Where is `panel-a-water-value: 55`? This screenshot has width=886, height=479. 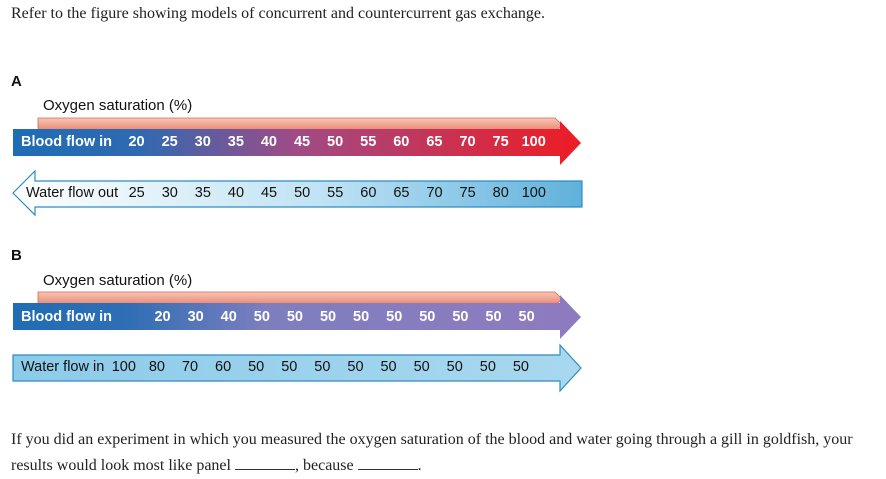 panel-a-water-value: 55 is located at coordinates (335, 193).